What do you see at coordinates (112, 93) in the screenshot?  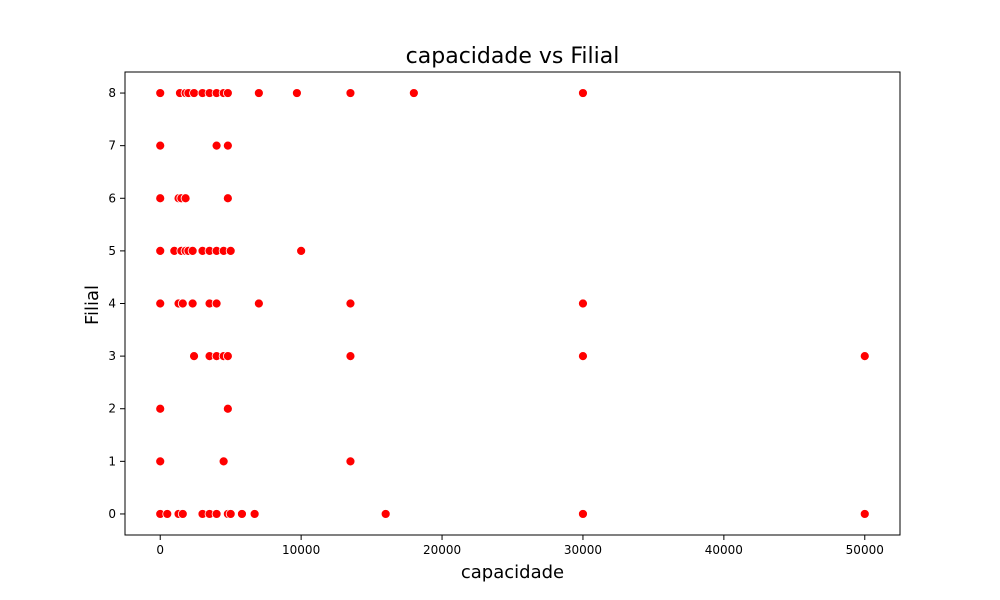 I see `y-tick-label: 8` at bounding box center [112, 93].